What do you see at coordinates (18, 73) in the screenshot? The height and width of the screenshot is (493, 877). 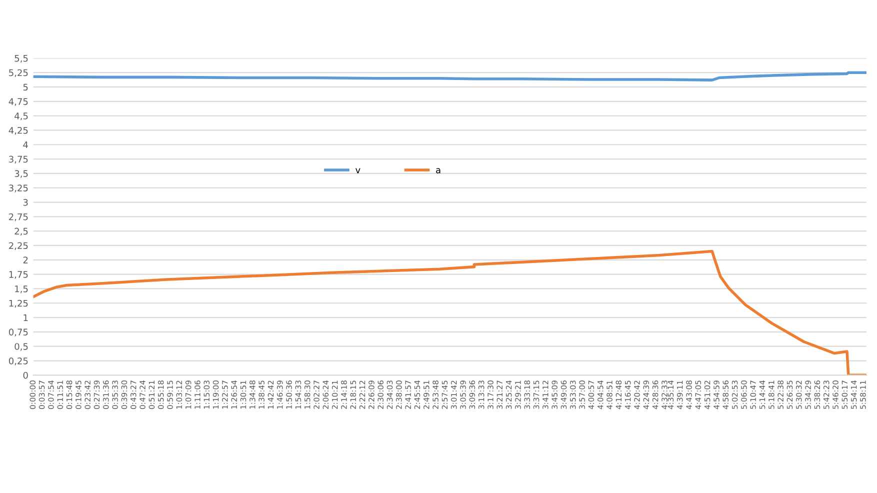 I see `y-tick-label: 5,25` at bounding box center [18, 73].